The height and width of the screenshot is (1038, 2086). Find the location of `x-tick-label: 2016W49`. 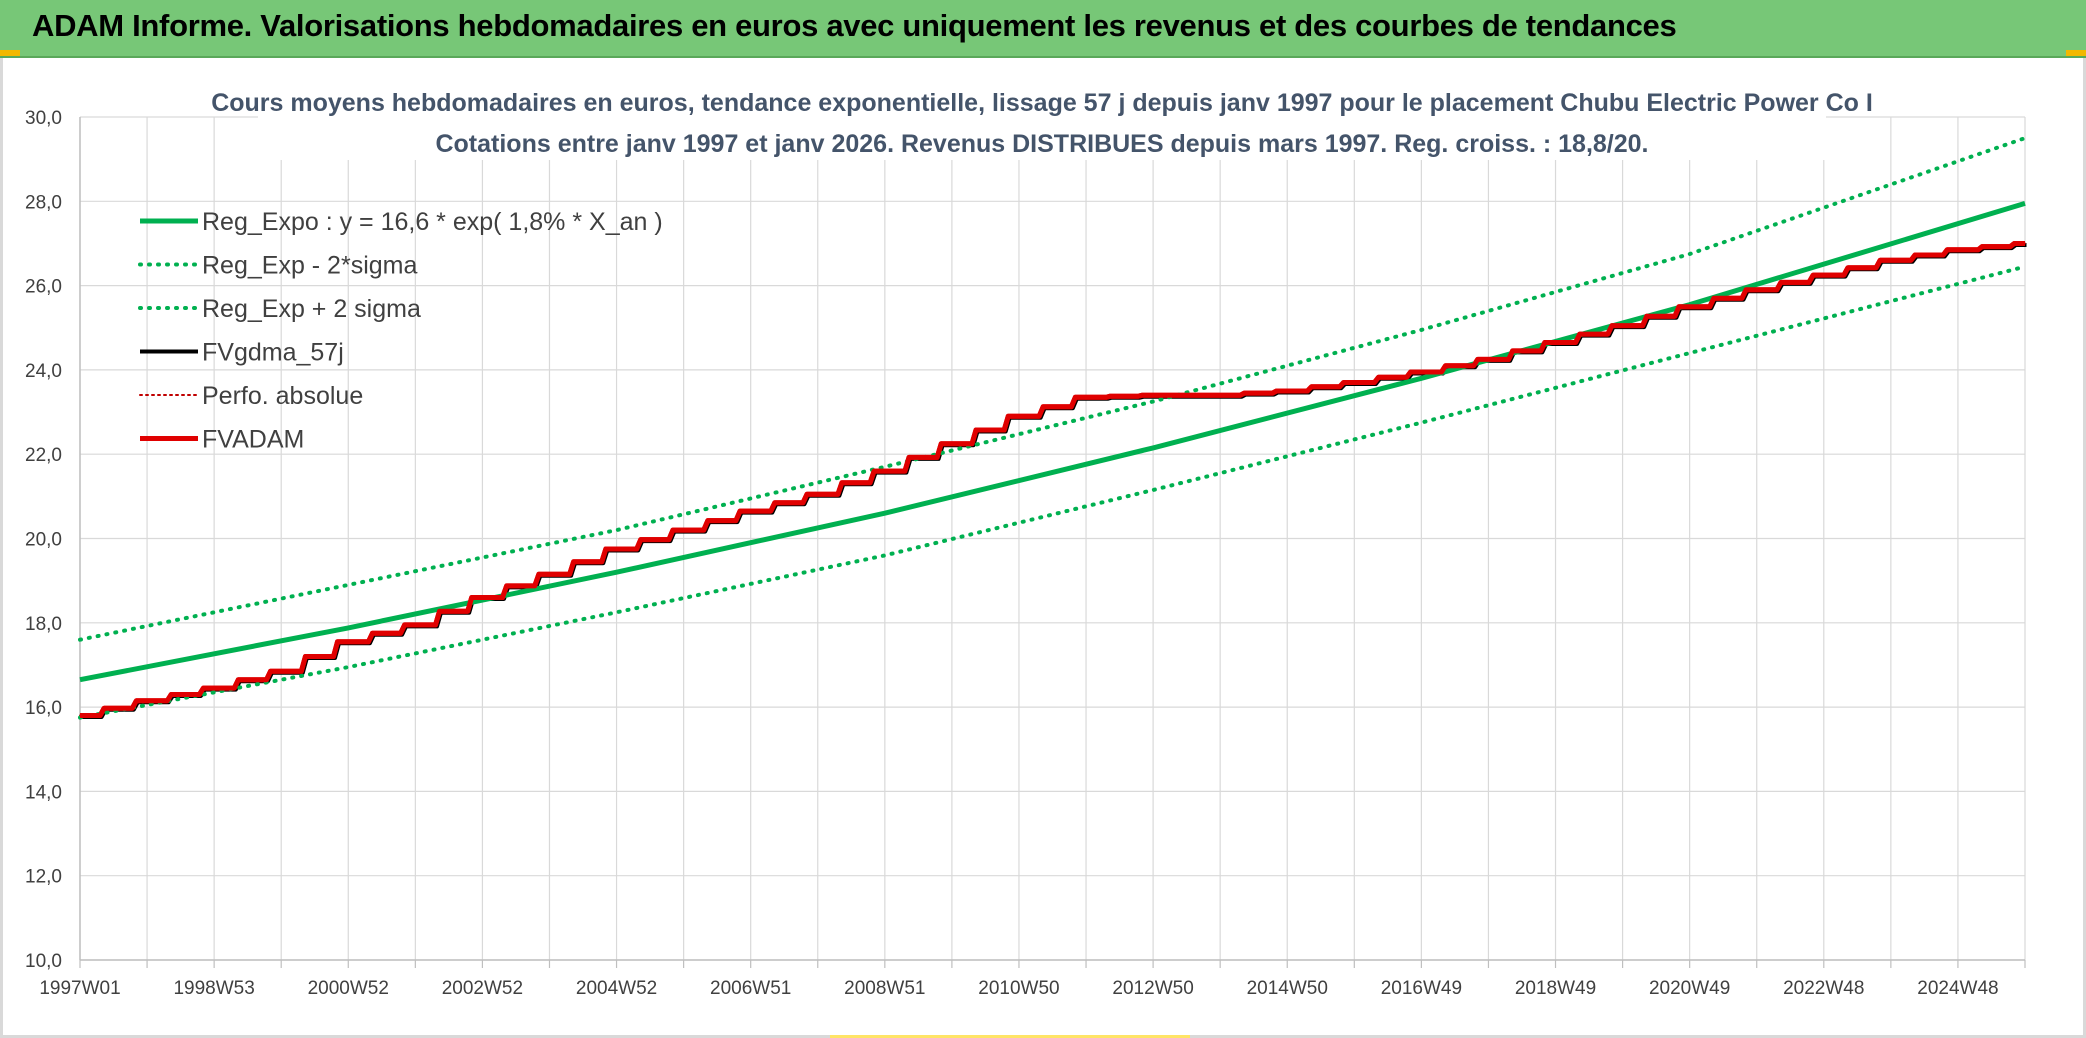

x-tick-label: 2016W49 is located at coordinates (1421, 988).